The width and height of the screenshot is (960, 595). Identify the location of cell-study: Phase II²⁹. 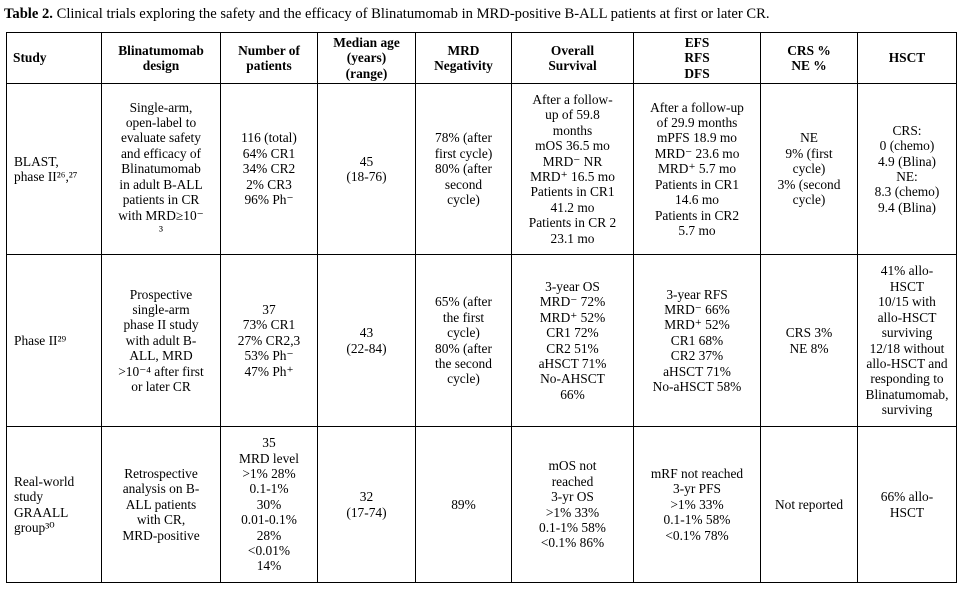
(54, 340).